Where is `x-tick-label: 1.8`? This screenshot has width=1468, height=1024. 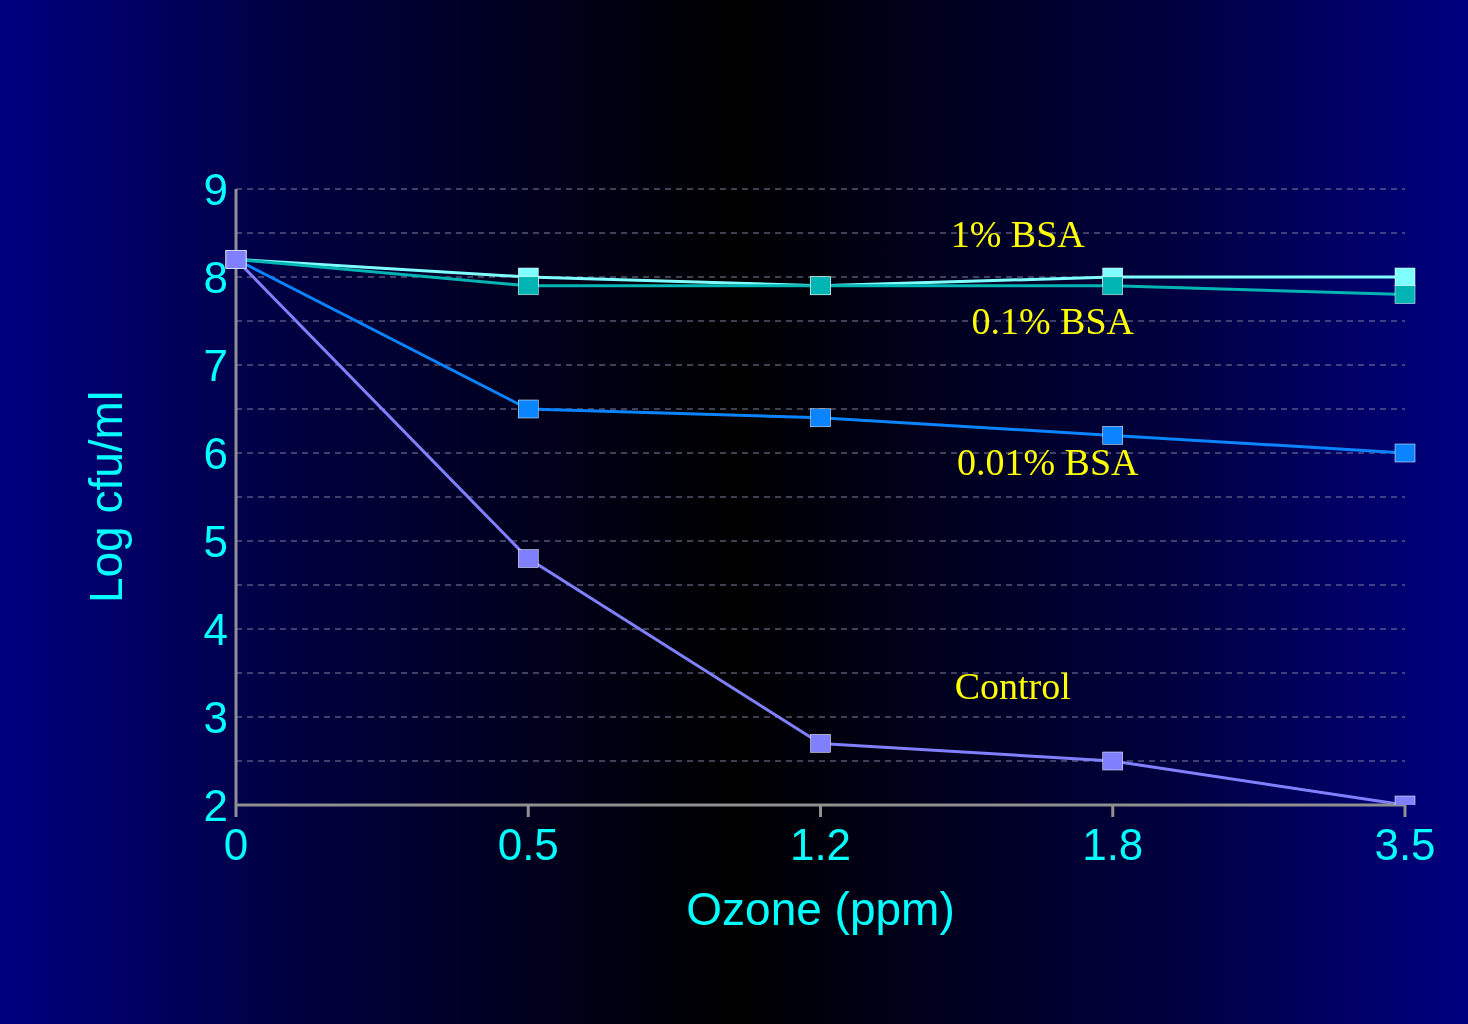
x-tick-label: 1.8 is located at coordinates (1113, 845).